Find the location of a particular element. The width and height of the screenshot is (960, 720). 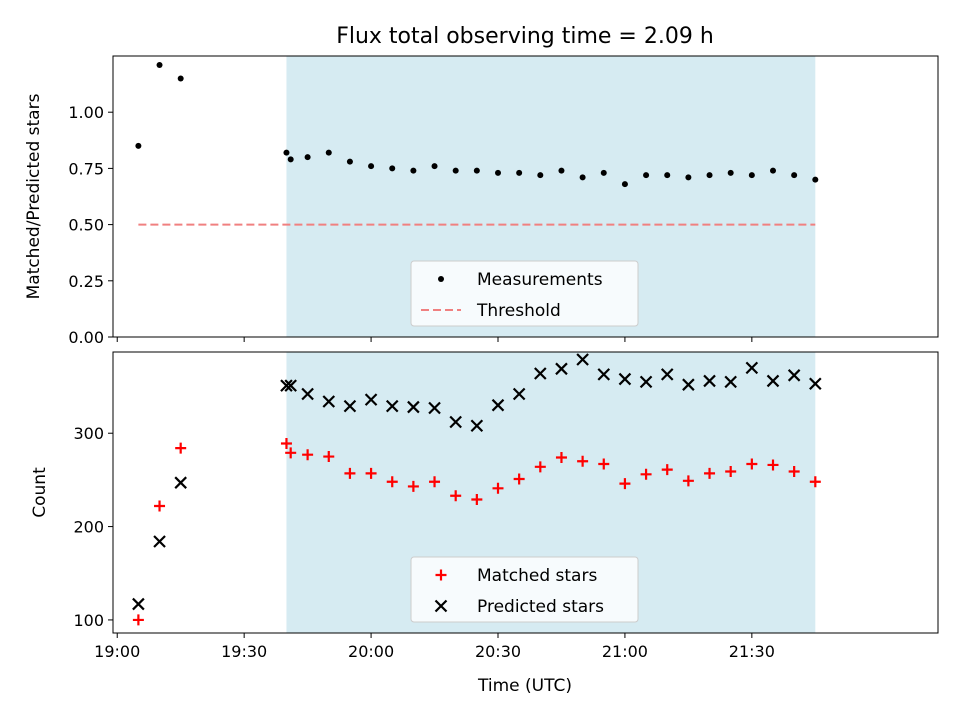

legend-label: Matched stars is located at coordinates (537, 576).